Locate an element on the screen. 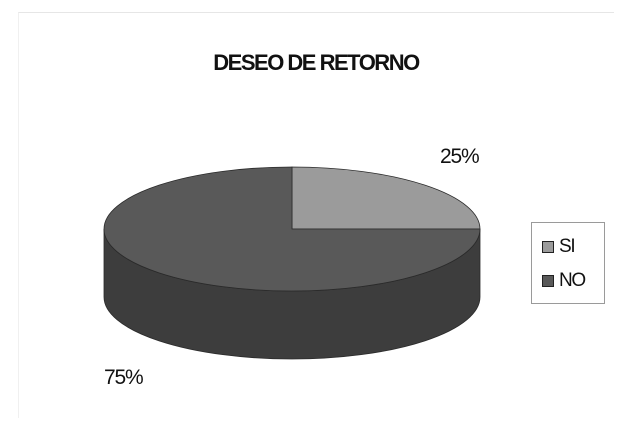 The image size is (632, 429). legend: SI NO is located at coordinates (568, 263).